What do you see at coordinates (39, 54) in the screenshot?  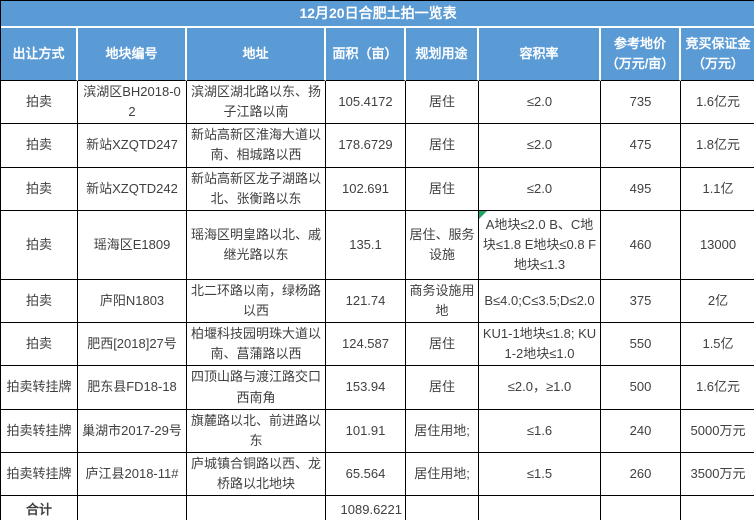 I see `col-header-transfer-method: 出让方式` at bounding box center [39, 54].